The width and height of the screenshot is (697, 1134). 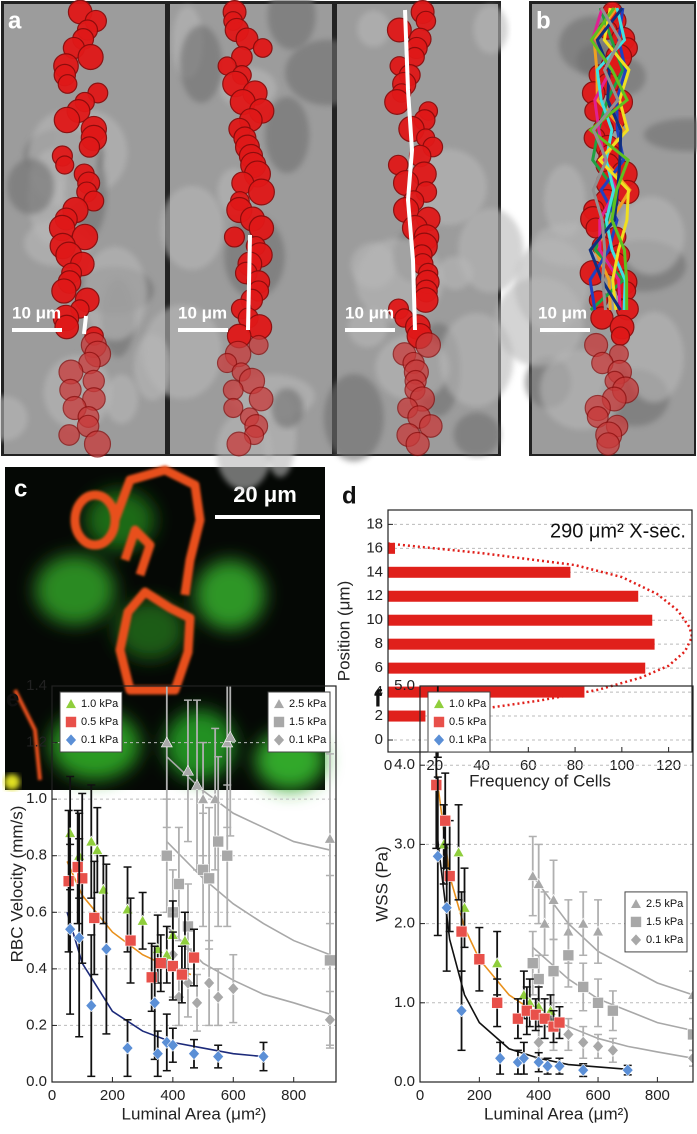 What do you see at coordinates (618, 531) in the screenshot?
I see `annotation: 290 μm² X-sec.` at bounding box center [618, 531].